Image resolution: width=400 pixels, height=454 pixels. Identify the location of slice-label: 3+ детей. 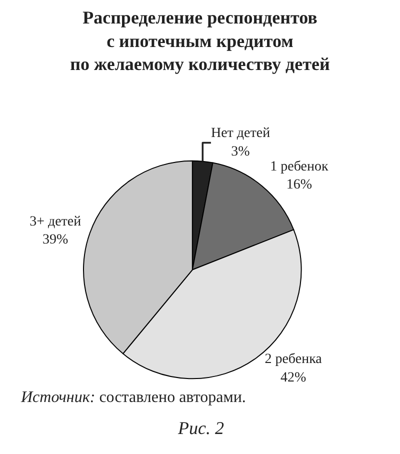
(56, 222).